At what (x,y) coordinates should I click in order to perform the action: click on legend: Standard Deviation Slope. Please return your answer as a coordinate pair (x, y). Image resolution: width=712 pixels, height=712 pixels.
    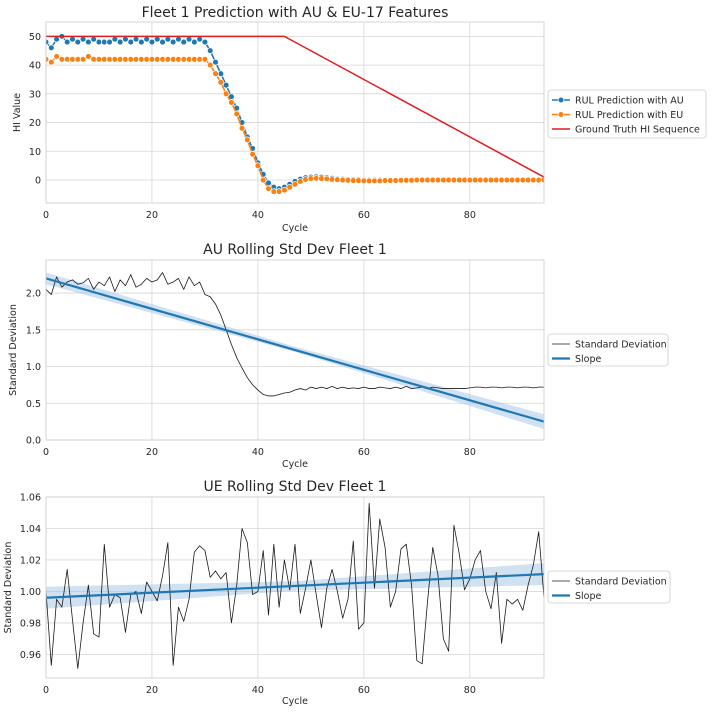
    Looking at the image, I should click on (608, 350).